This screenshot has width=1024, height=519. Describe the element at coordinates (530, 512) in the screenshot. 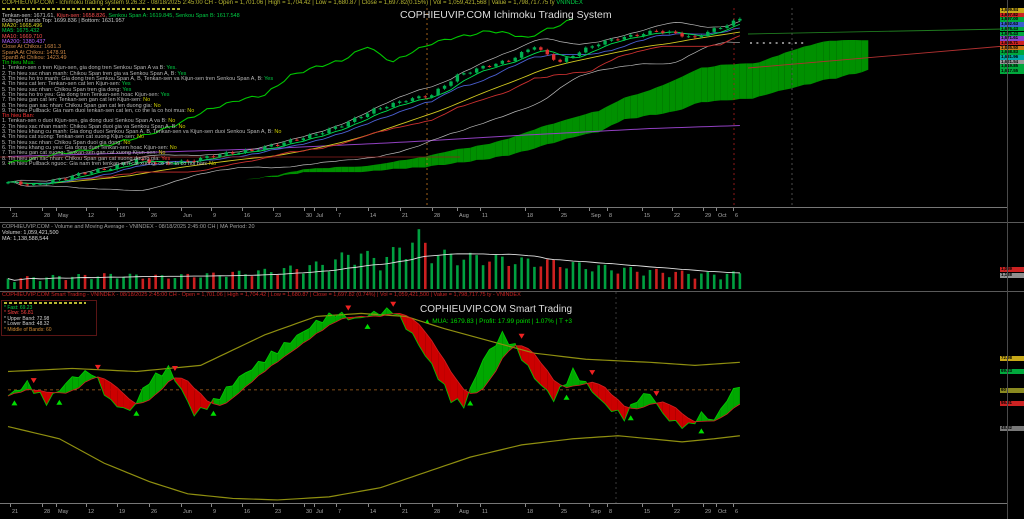

I see `x-tick-label: 18` at that location.